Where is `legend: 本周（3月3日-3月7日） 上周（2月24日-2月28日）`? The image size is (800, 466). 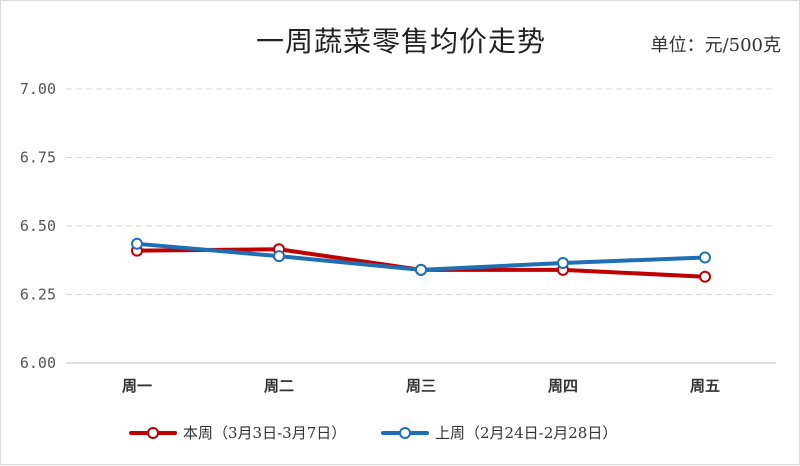
legend: 本周（3月3日-3月7日） 上周（2月24日-2月28日） is located at coordinates (373, 433).